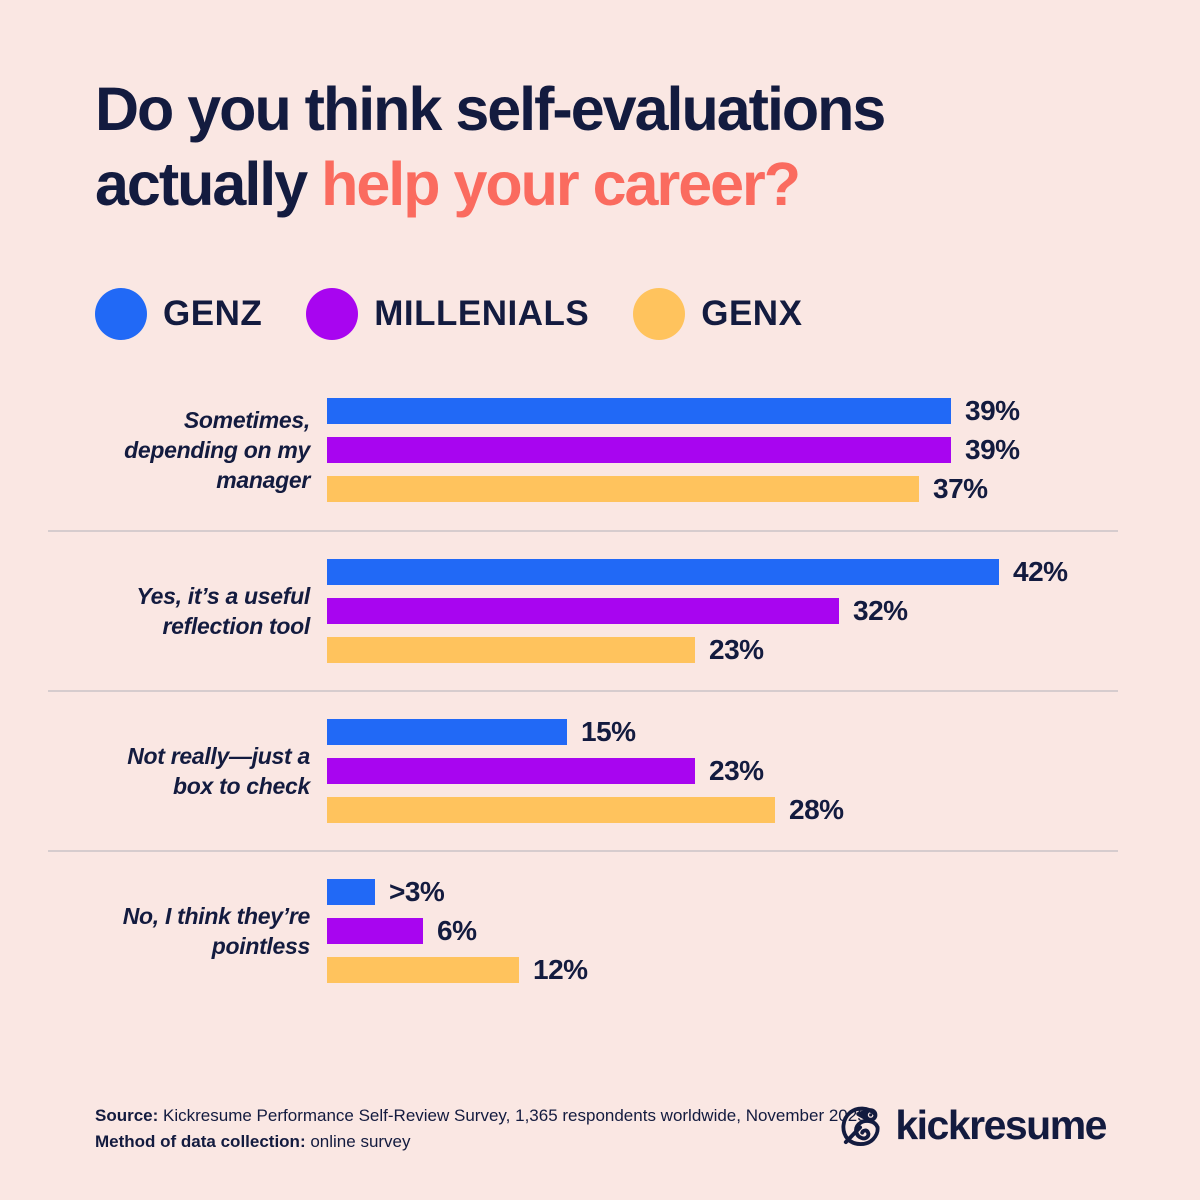 Image resolution: width=1200 pixels, height=1200 pixels. I want to click on category-label-line: manager, so click(263, 480).